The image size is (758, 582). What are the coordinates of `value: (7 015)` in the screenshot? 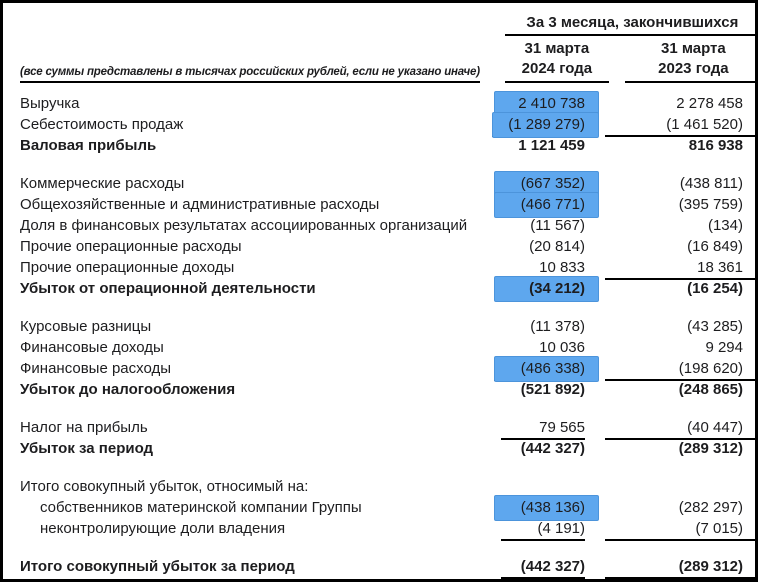 It's located at (719, 528).